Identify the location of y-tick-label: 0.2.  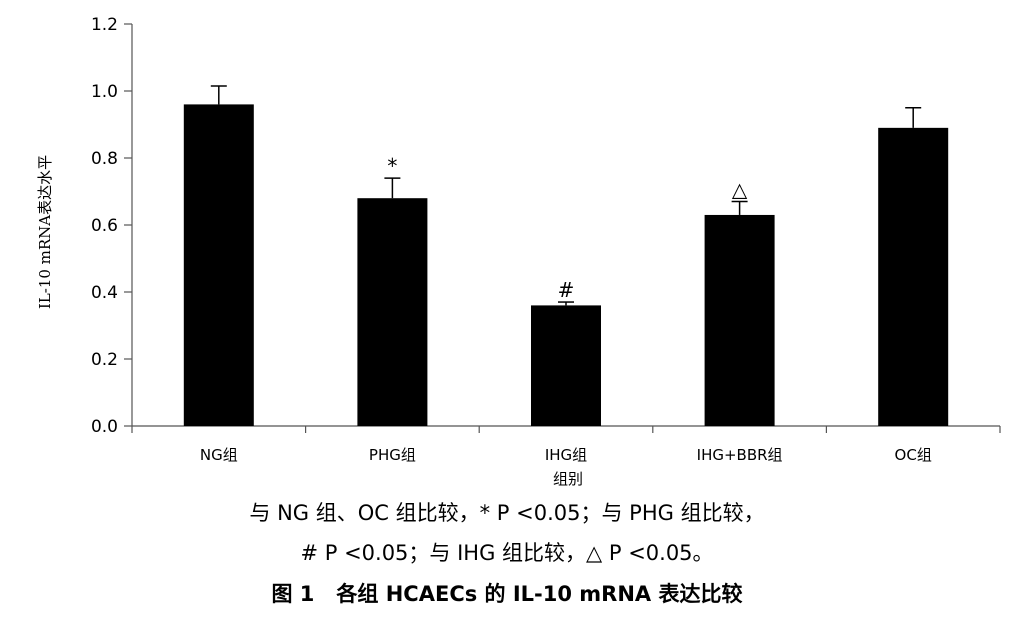
(104, 360).